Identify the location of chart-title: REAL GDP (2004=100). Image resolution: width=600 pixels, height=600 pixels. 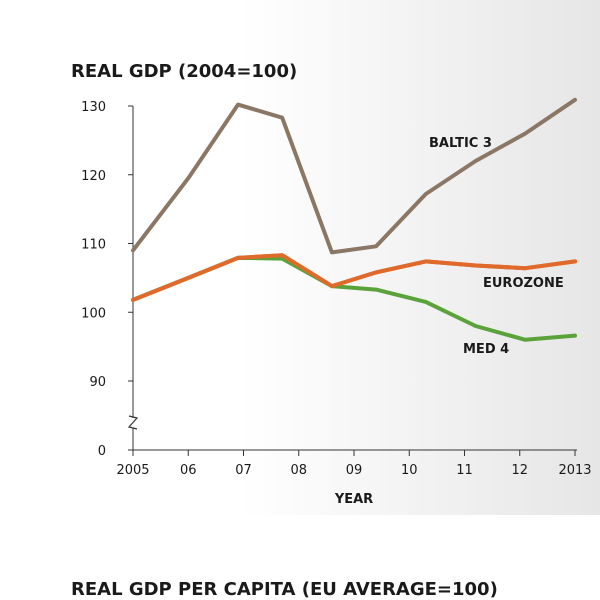
(184, 71).